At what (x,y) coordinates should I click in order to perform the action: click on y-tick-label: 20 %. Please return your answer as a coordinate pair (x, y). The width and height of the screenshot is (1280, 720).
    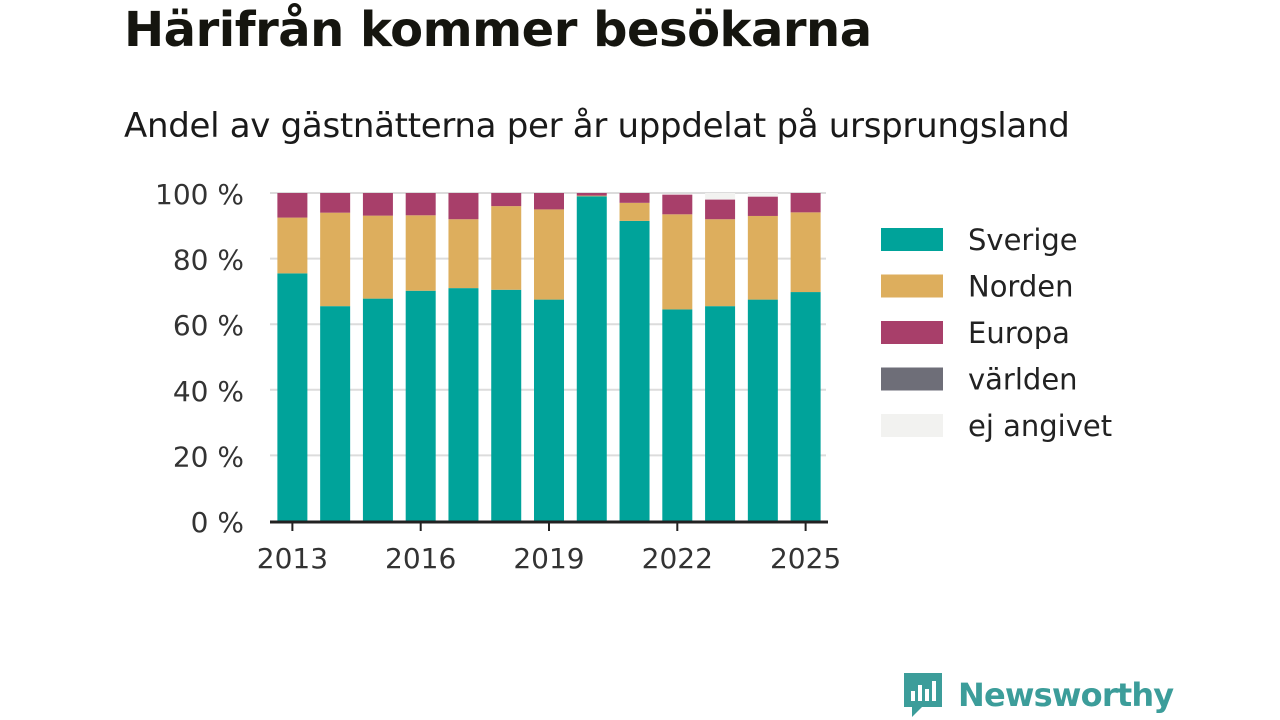
    Looking at the image, I should click on (208, 456).